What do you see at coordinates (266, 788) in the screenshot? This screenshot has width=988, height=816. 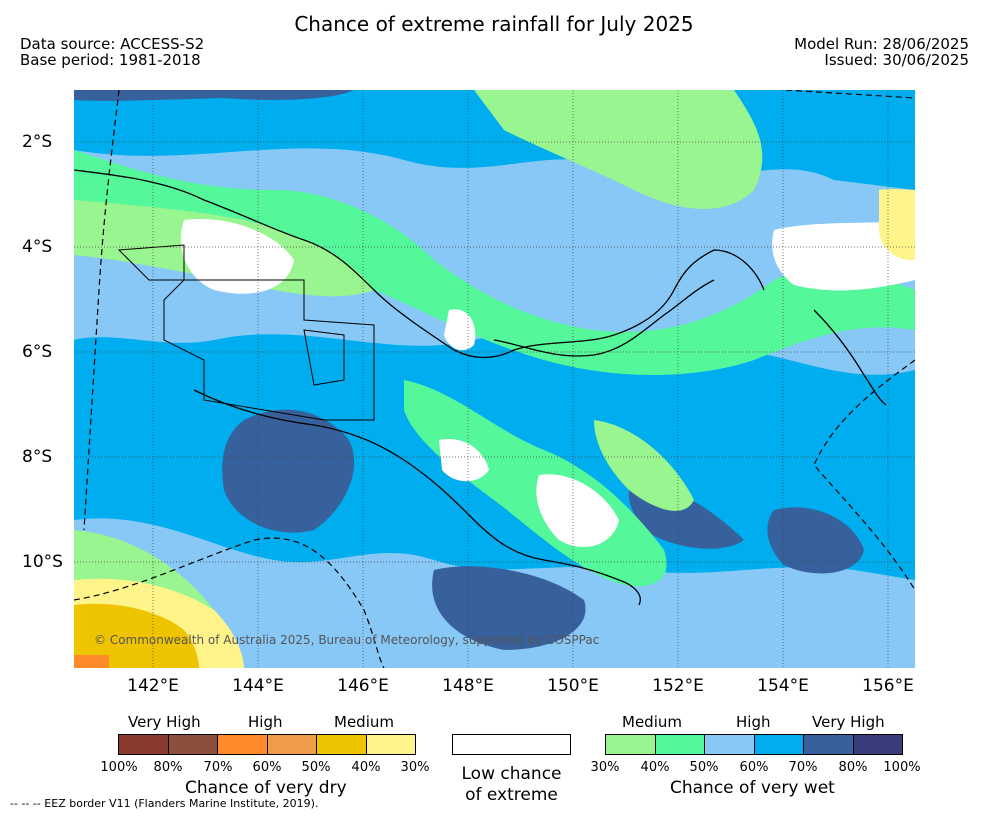 I see `dry-caption: Chance of very dry` at bounding box center [266, 788].